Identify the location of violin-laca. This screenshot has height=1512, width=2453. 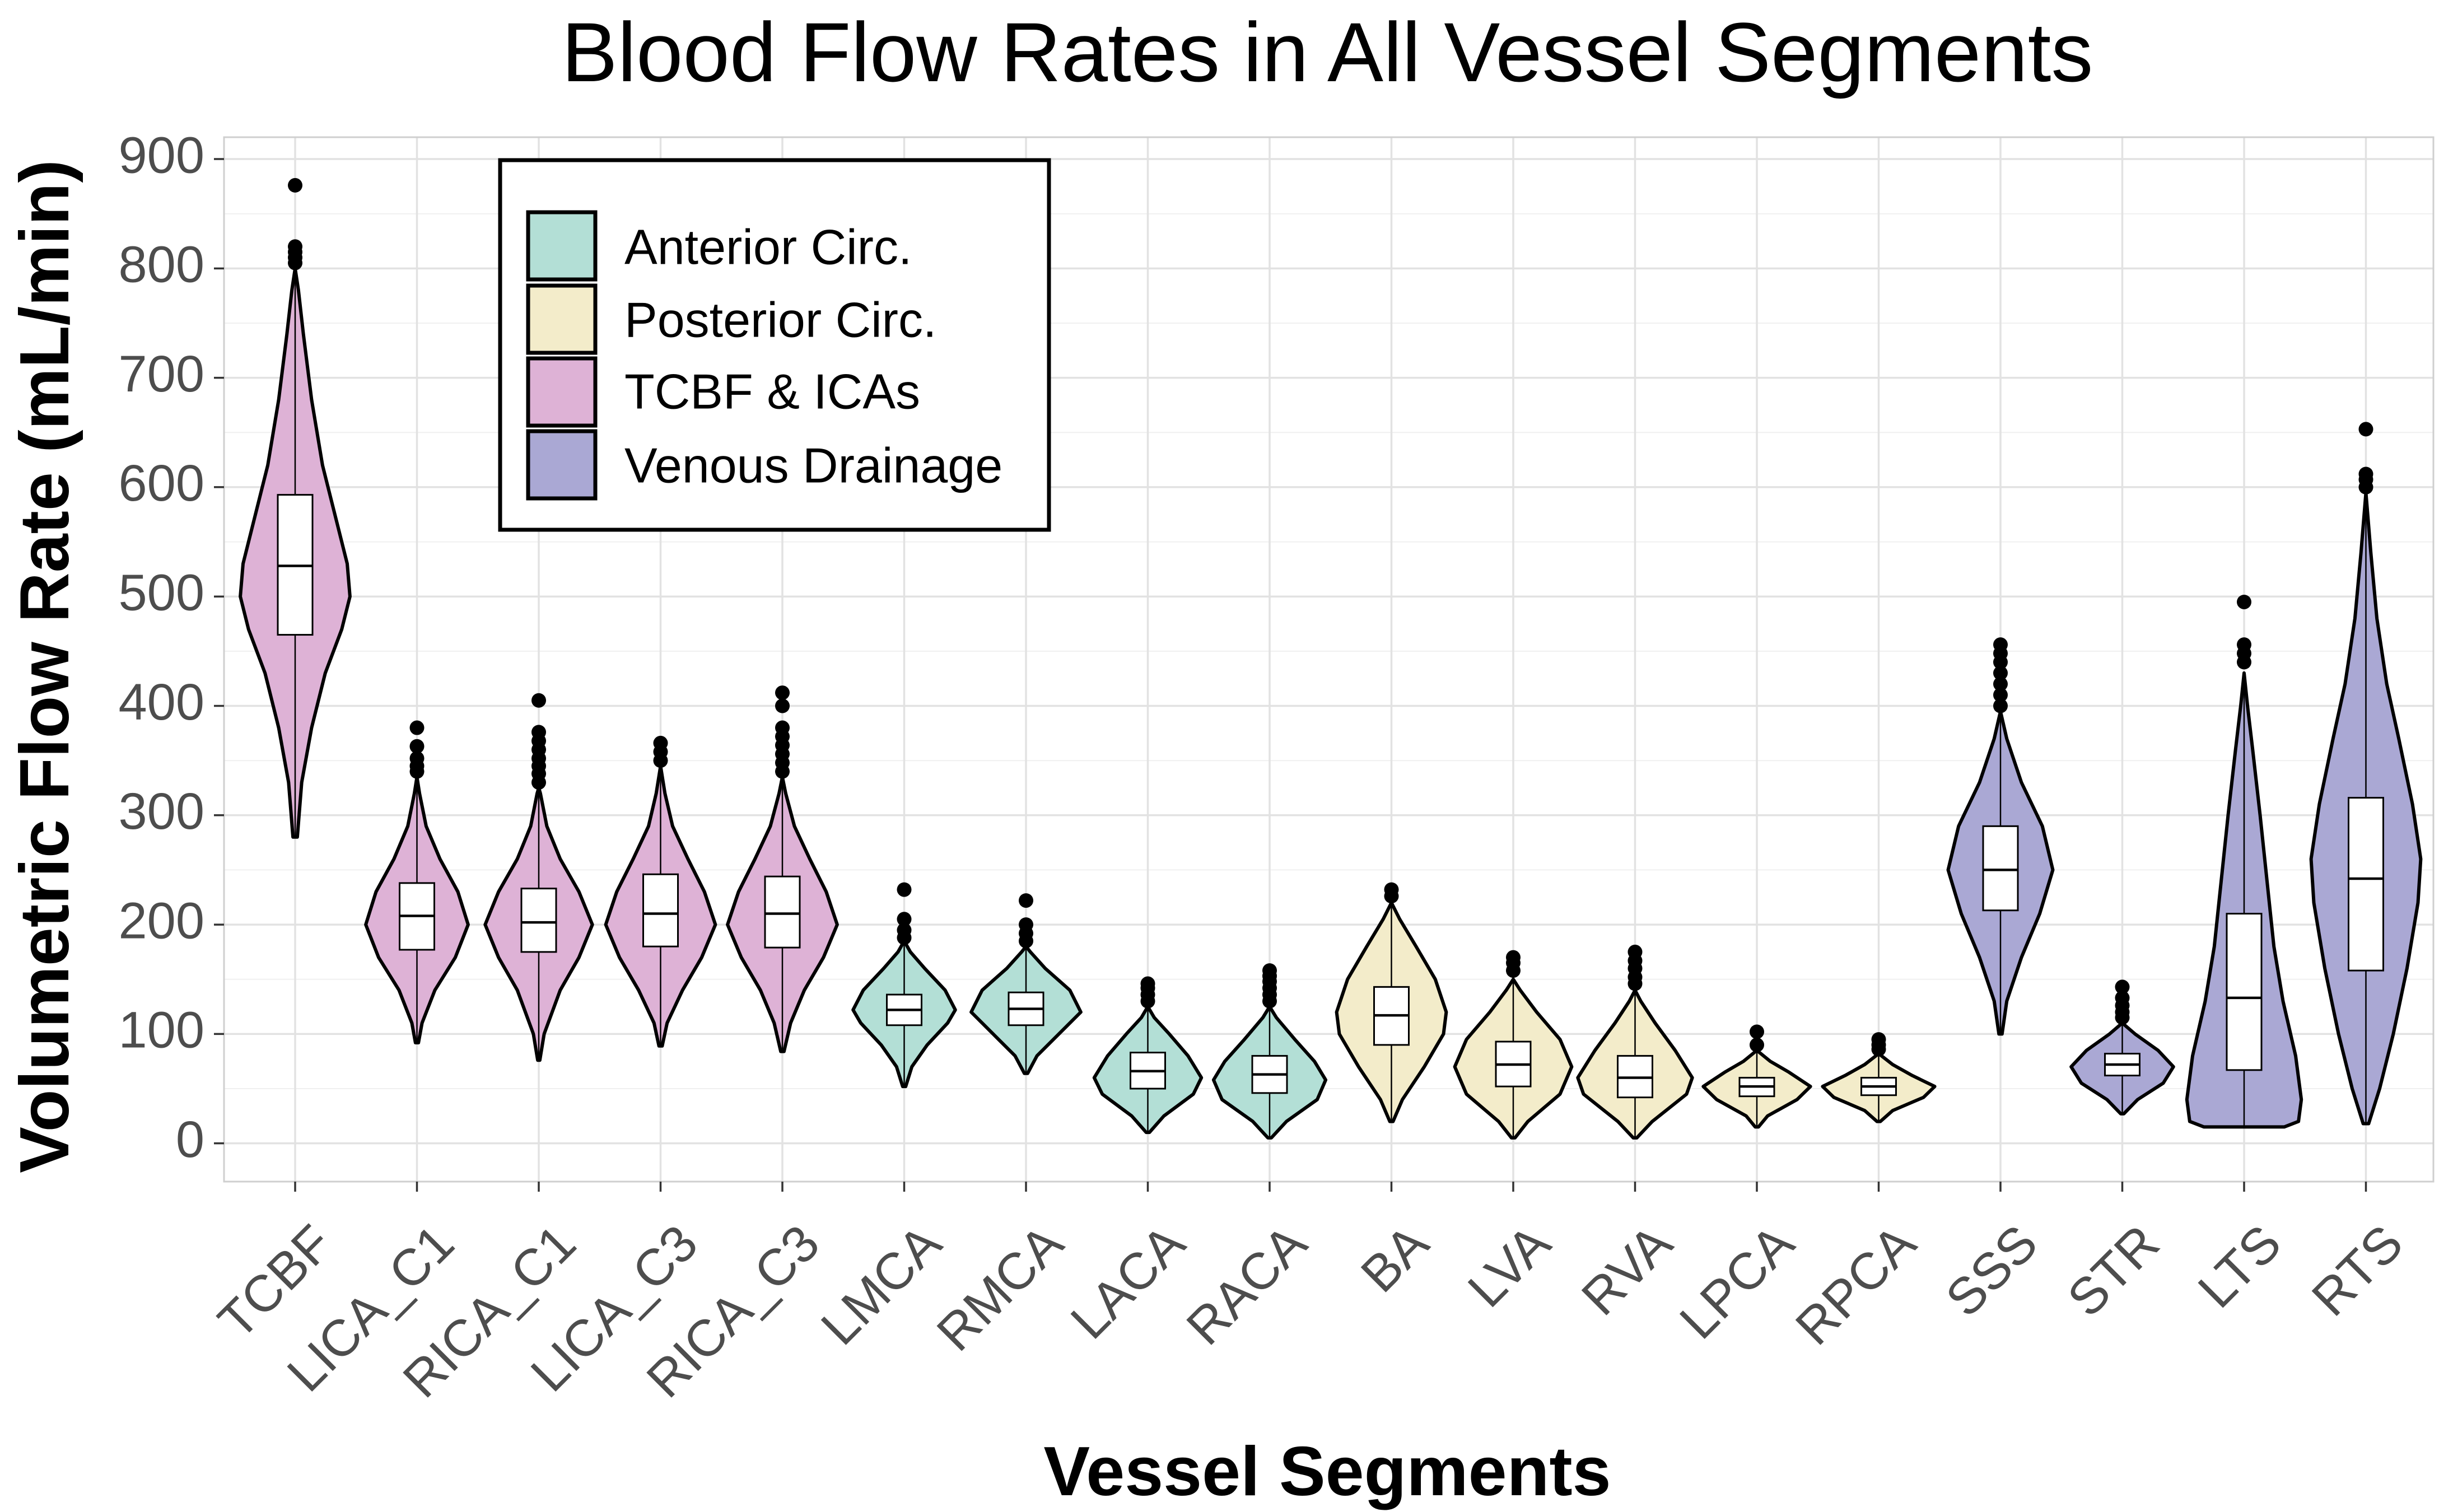
(1148, 1056).